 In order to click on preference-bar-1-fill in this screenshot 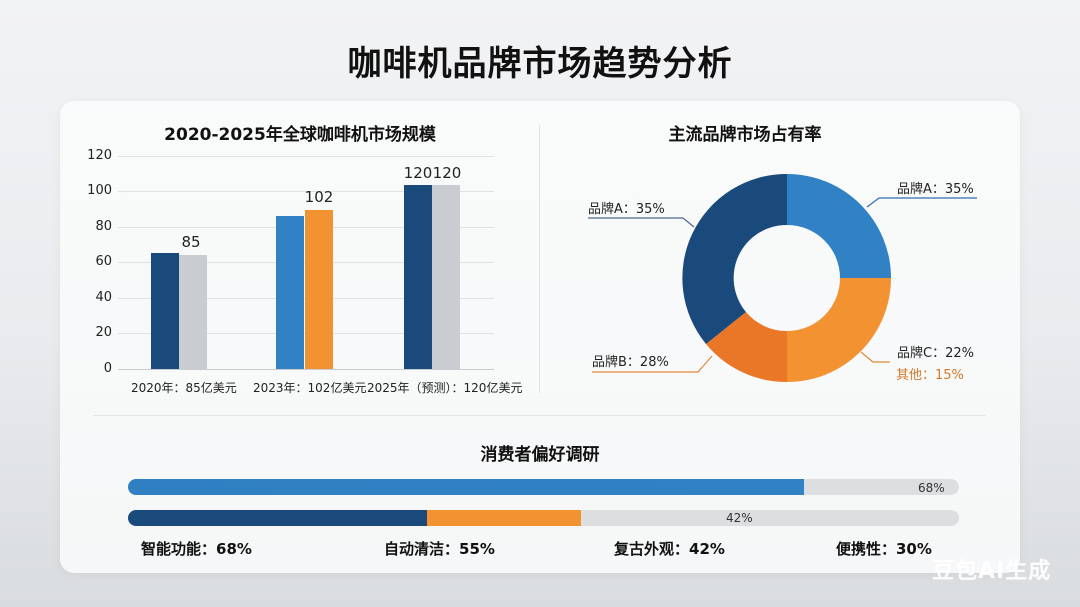, I will do `click(466, 487)`.